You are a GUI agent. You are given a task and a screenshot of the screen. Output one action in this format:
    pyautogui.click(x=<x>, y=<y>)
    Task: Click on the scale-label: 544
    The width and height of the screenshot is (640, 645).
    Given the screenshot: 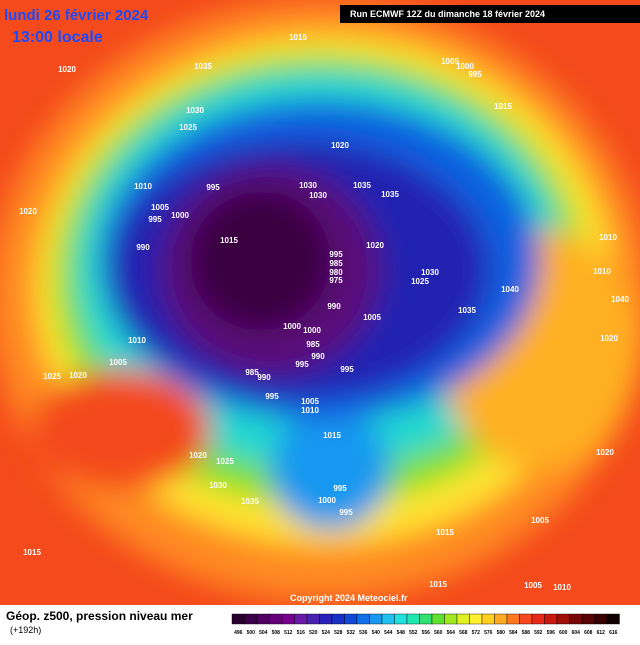 What is the action you would take?
    pyautogui.click(x=388, y=633)
    